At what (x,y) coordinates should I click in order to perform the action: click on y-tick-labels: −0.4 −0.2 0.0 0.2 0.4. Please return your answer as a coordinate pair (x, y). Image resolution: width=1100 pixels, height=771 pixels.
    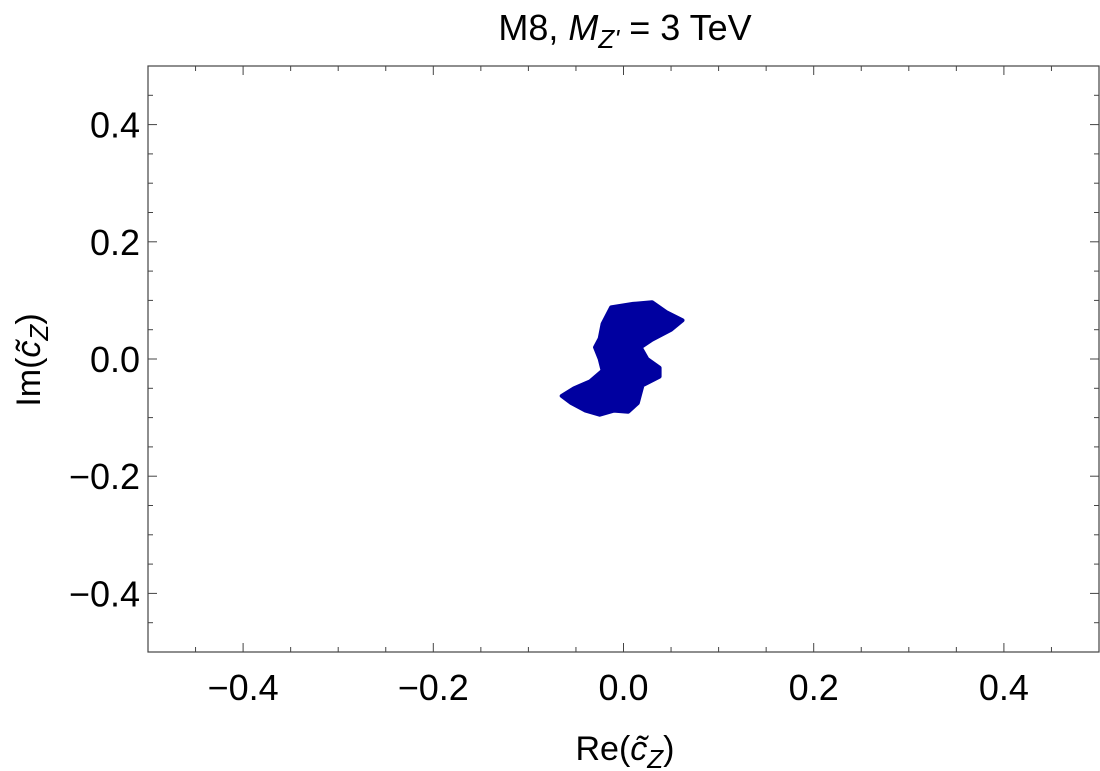
    Looking at the image, I should click on (104, 360).